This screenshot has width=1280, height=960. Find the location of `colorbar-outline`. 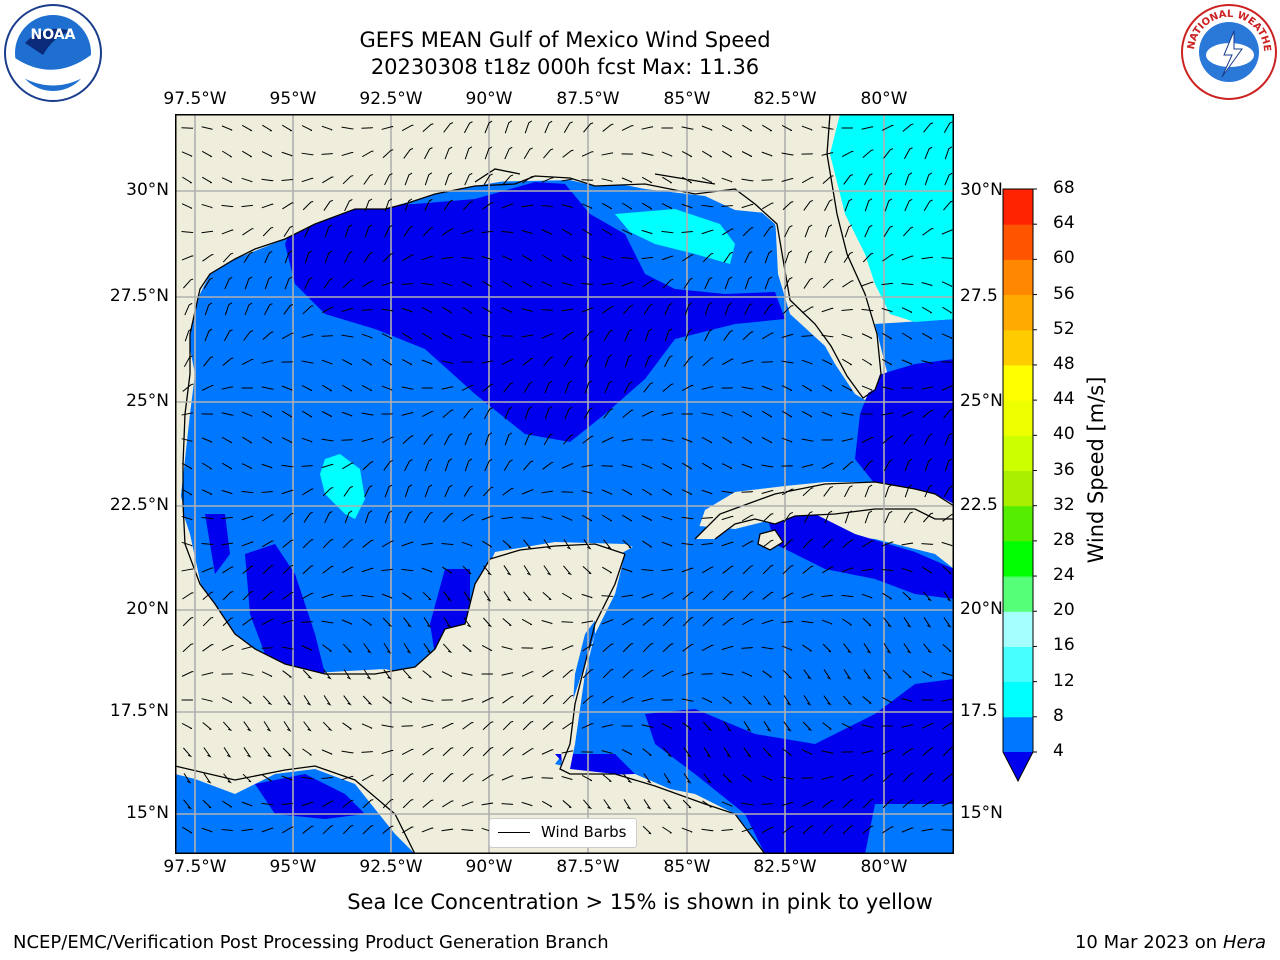

colorbar-outline is located at coordinates (1018, 485).